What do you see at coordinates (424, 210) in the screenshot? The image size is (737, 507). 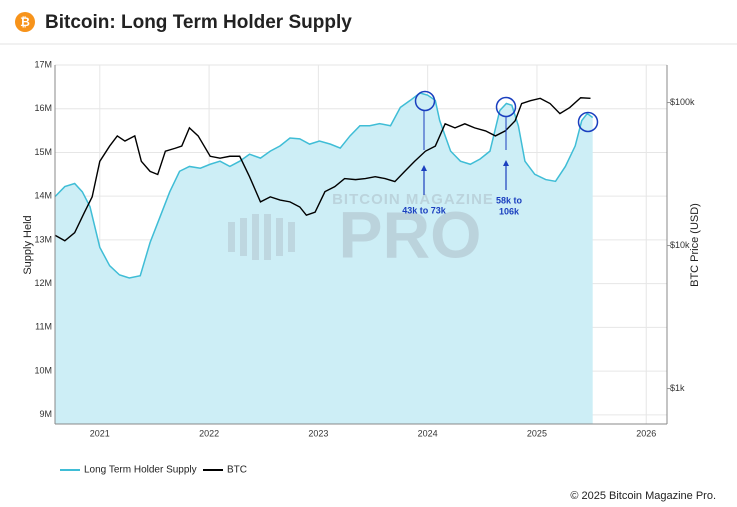 I see `annotation: 43k to 73k` at bounding box center [424, 210].